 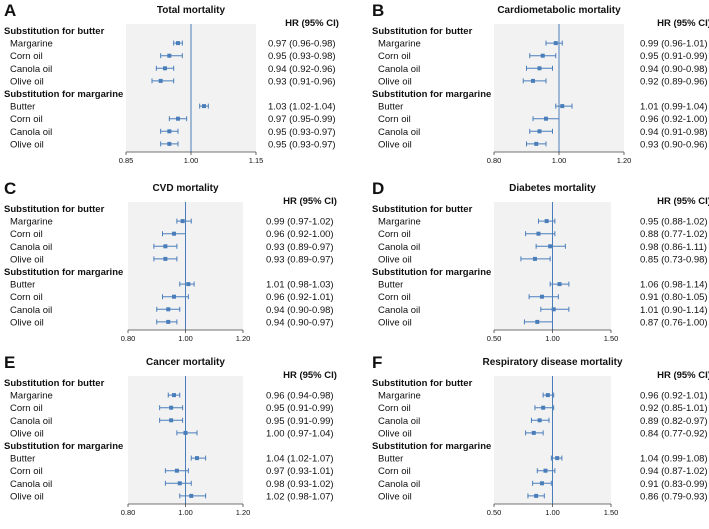 I want to click on hr-value: 1.02 (0.98-1.07), so click(x=300, y=496).